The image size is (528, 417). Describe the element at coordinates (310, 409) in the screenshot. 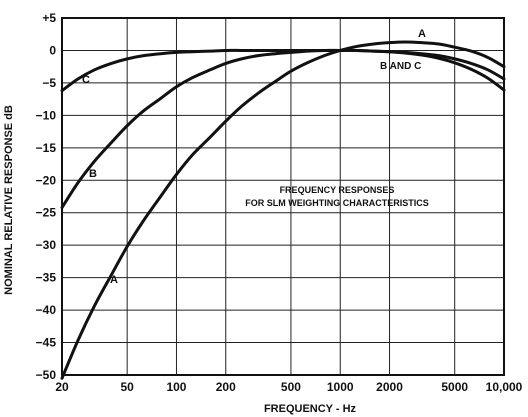

I see `x-axis-label: FREQUENCY - Hz` at that location.